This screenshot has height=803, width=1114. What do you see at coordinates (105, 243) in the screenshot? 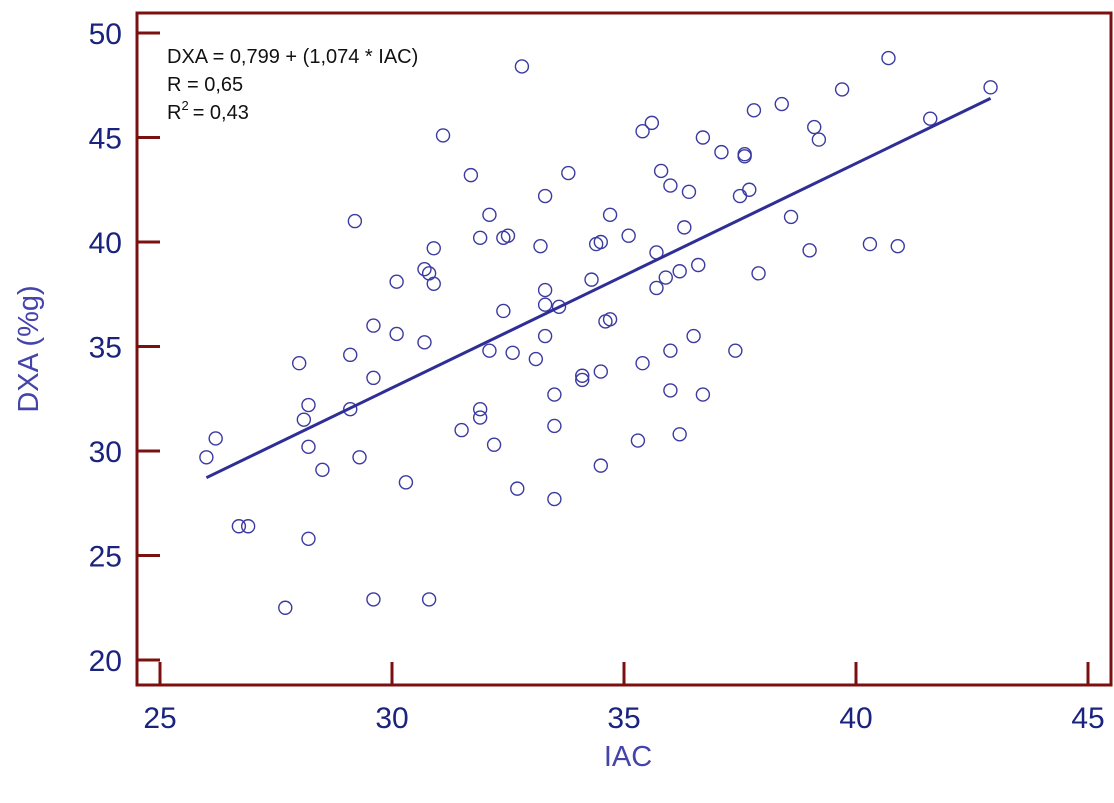
I see `y-tick-label: 40` at bounding box center [105, 243].